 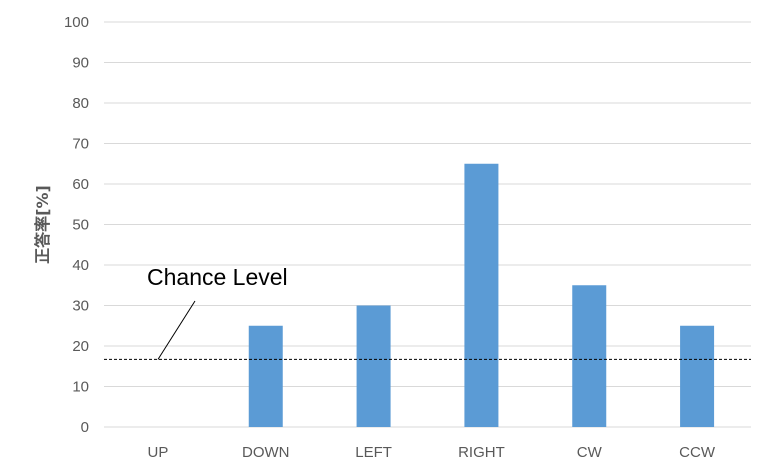 I want to click on y-tick-0: 0, so click(x=85, y=427).